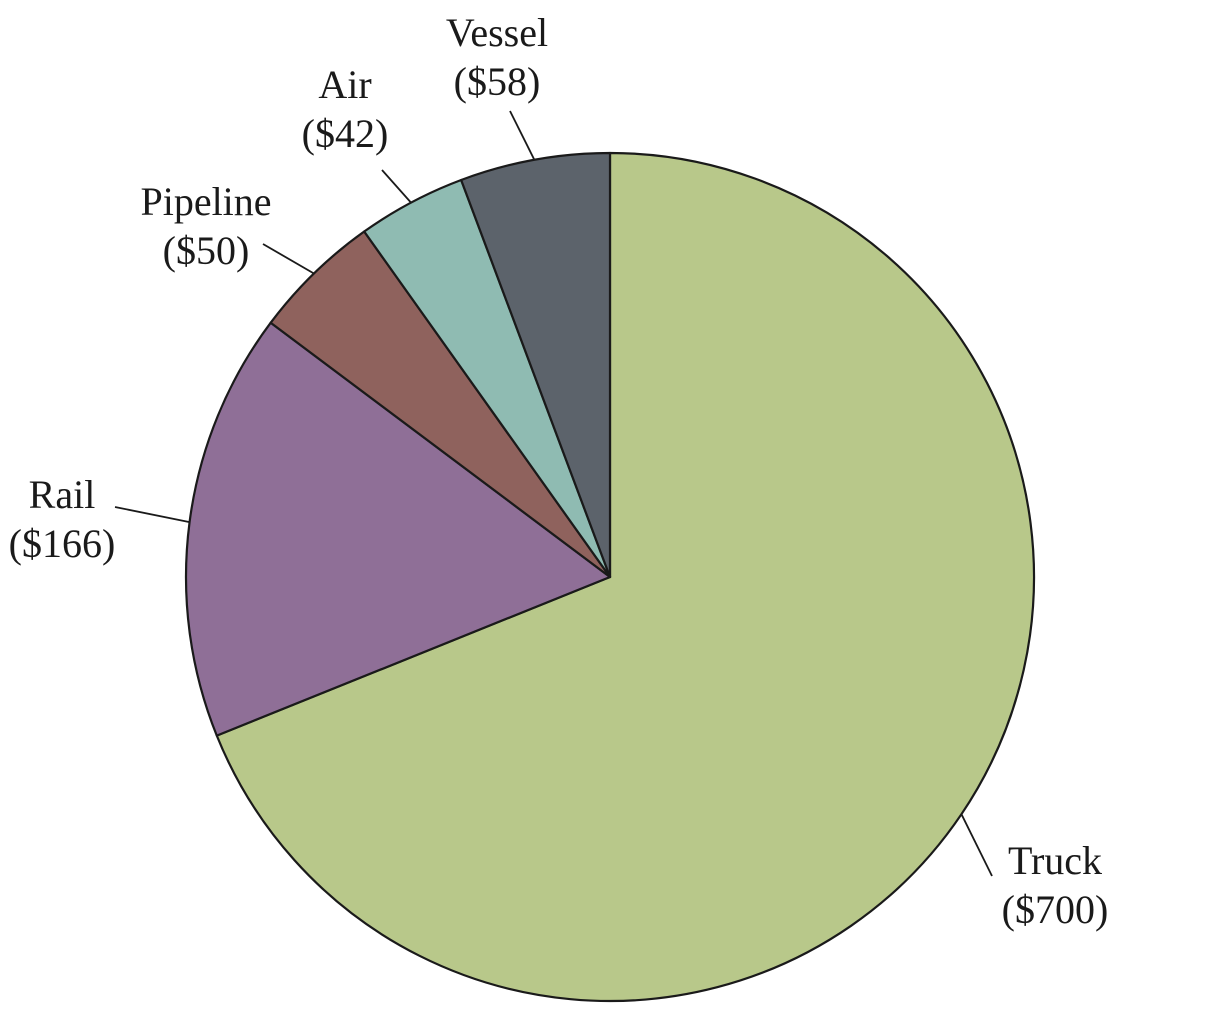 The image size is (1230, 1036). What do you see at coordinates (1055, 860) in the screenshot?
I see `label-truck-name: Truck` at bounding box center [1055, 860].